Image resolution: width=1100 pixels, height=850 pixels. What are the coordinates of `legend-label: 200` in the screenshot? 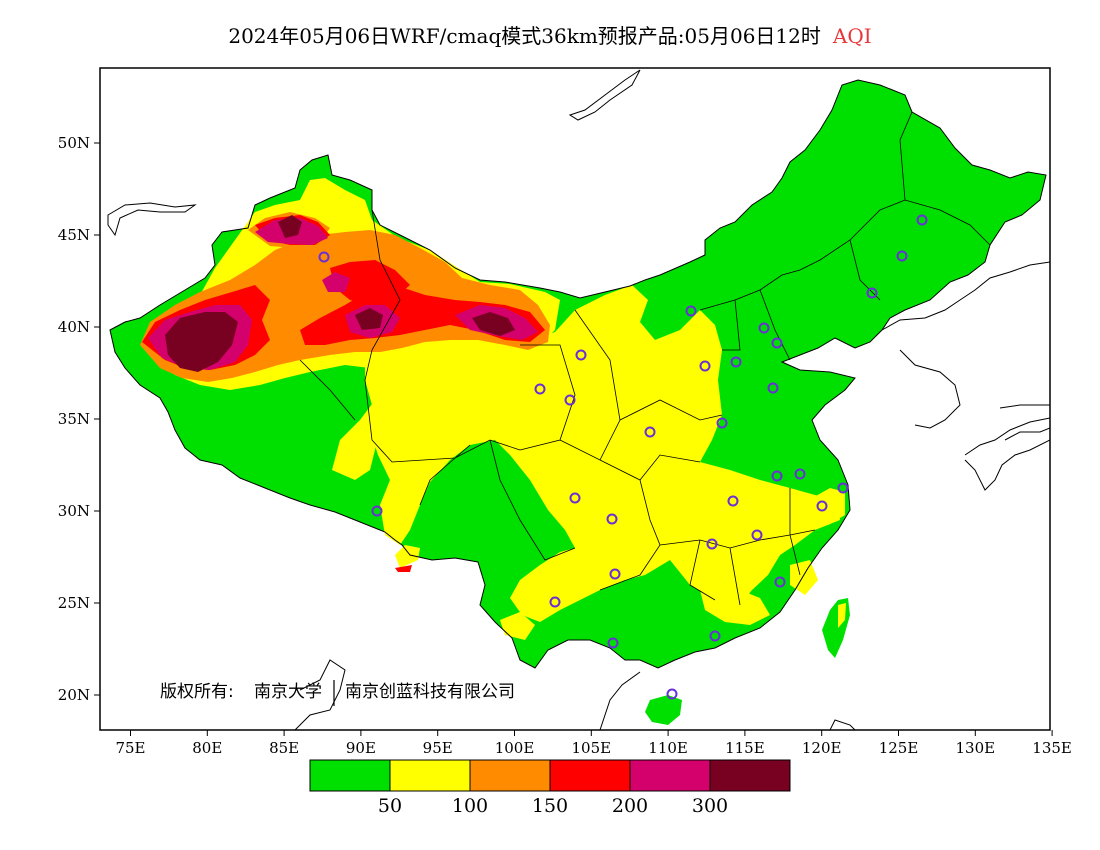 It's located at (630, 806).